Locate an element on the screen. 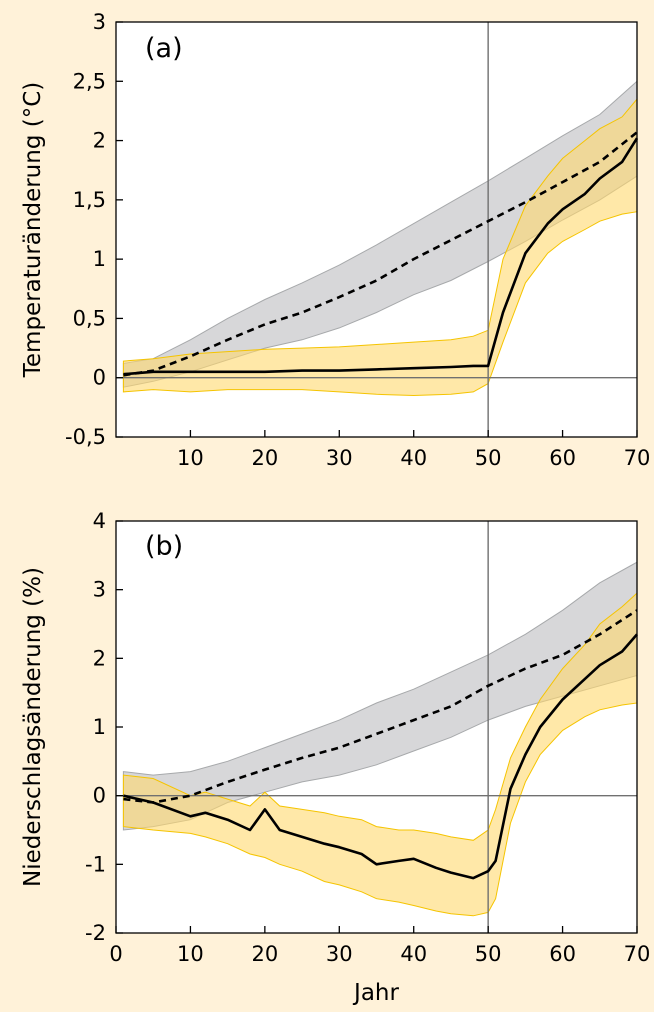 Image resolution: width=654 pixels, height=1012 pixels. y-tick-label: 2,5 is located at coordinates (89, 81).